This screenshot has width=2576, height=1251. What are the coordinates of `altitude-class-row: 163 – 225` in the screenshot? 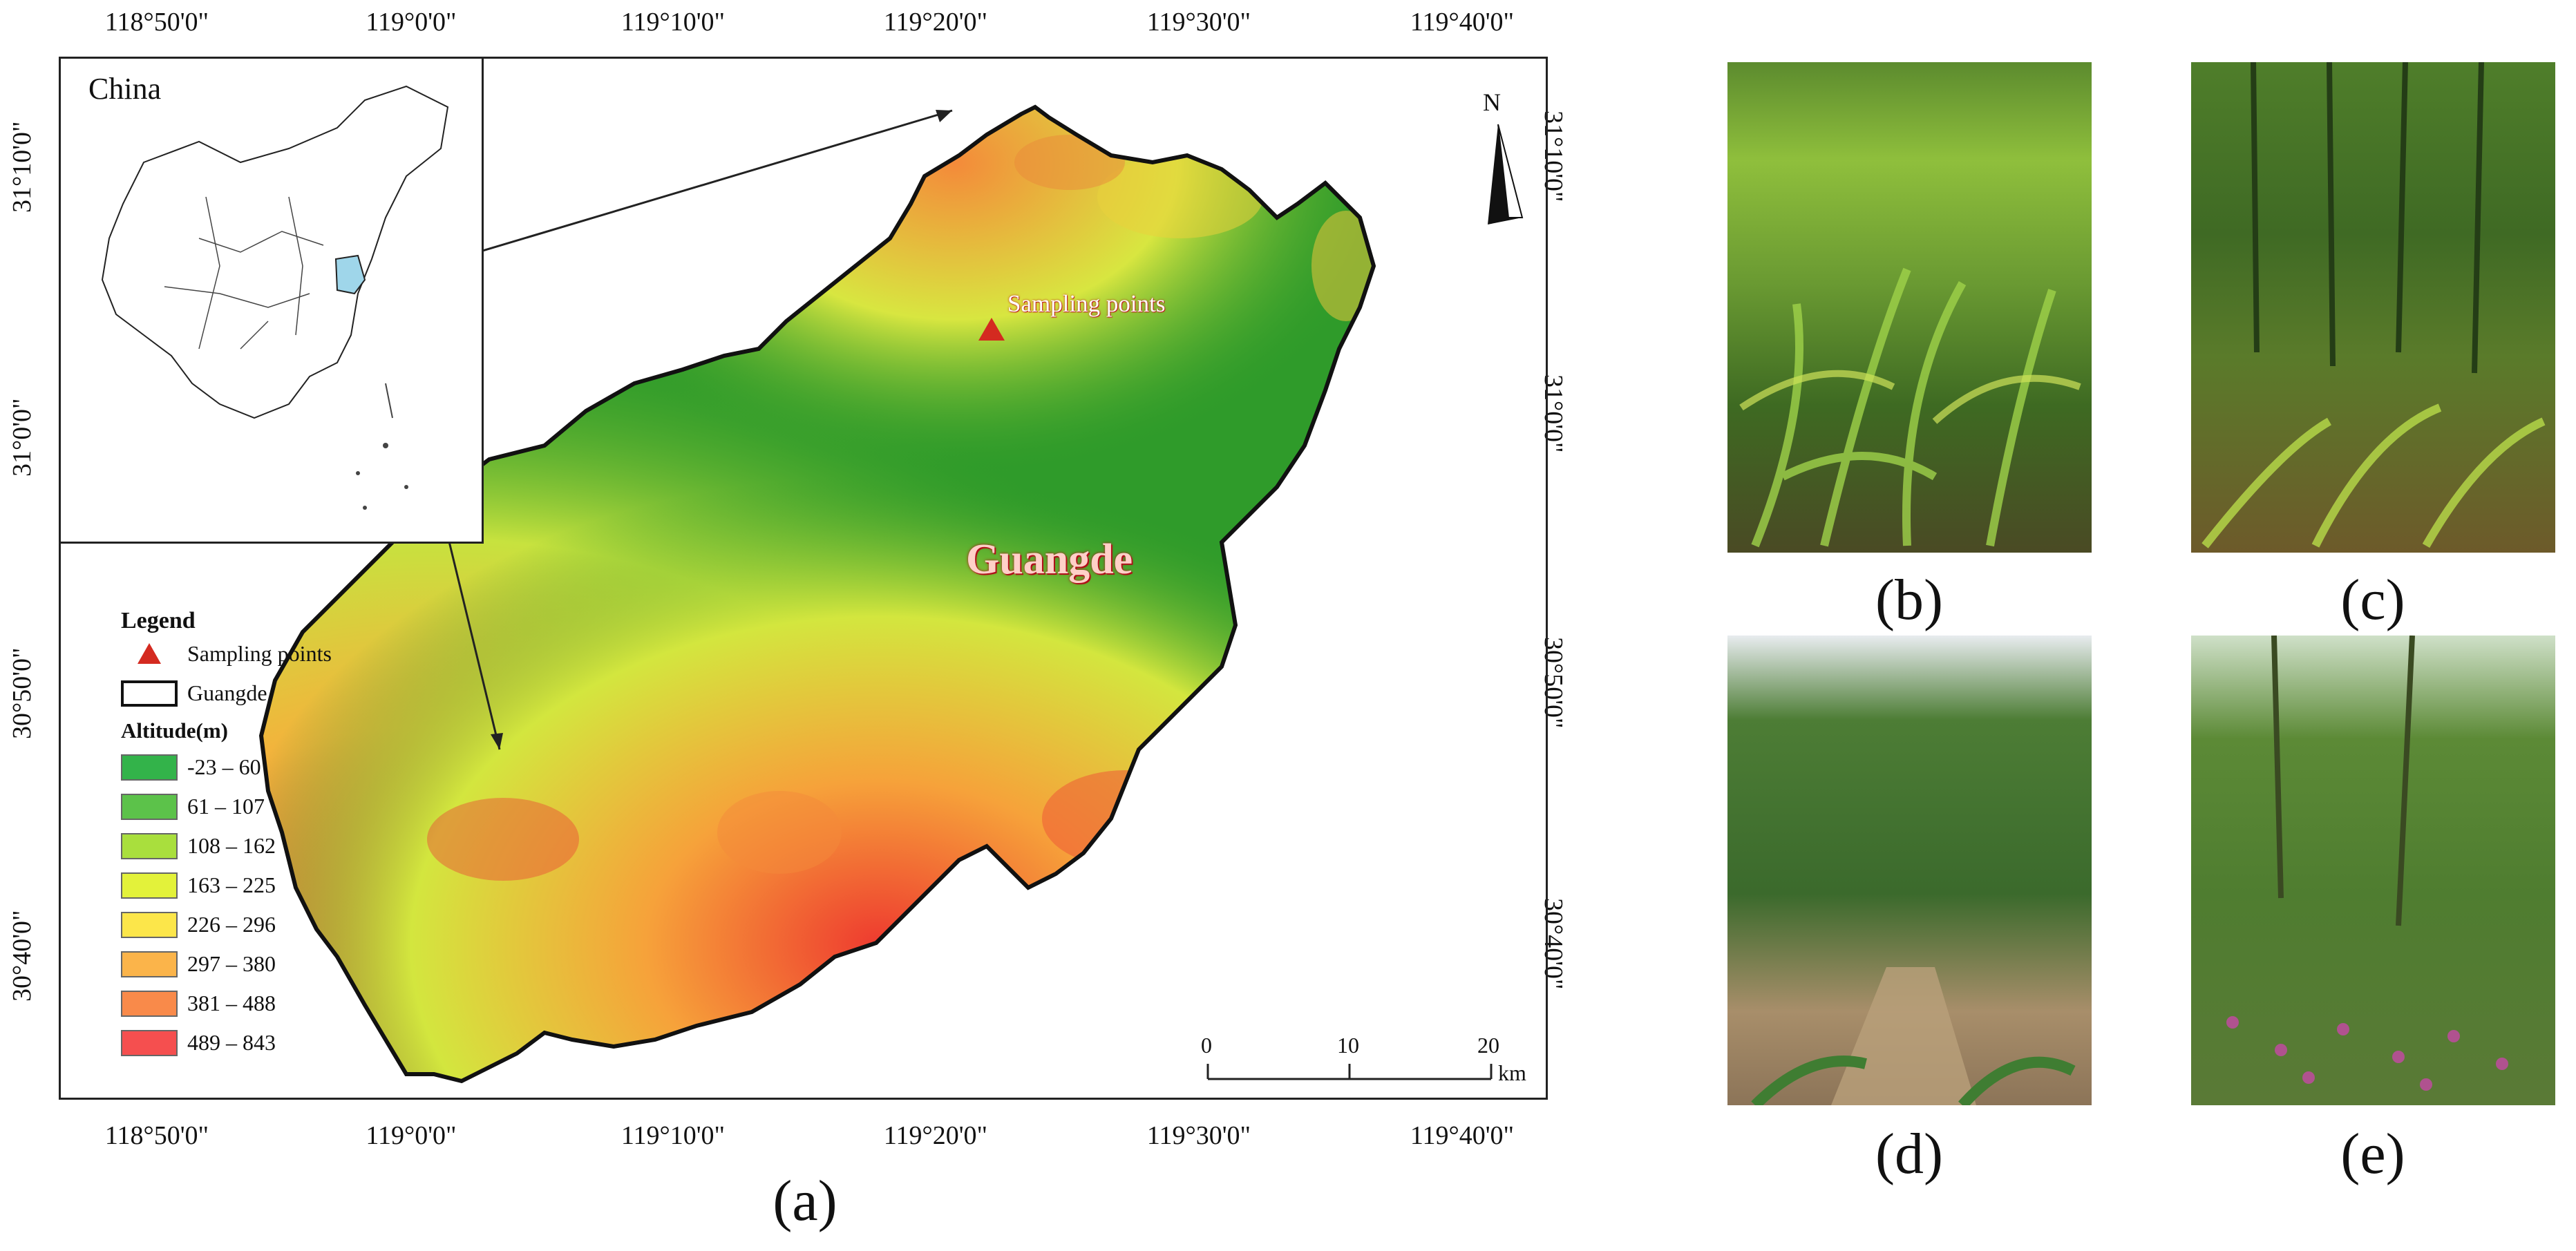 It's located at (226, 885).